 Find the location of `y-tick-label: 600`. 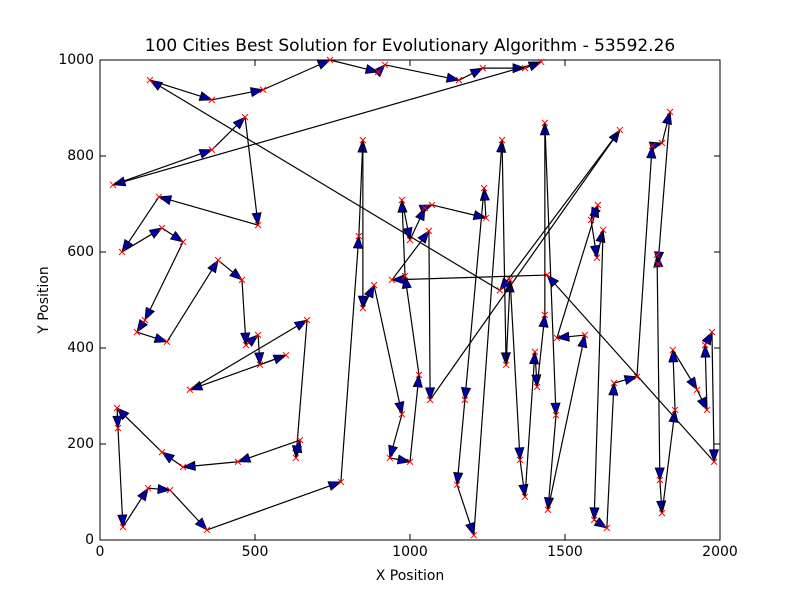

y-tick-label: 600 is located at coordinates (80, 252).